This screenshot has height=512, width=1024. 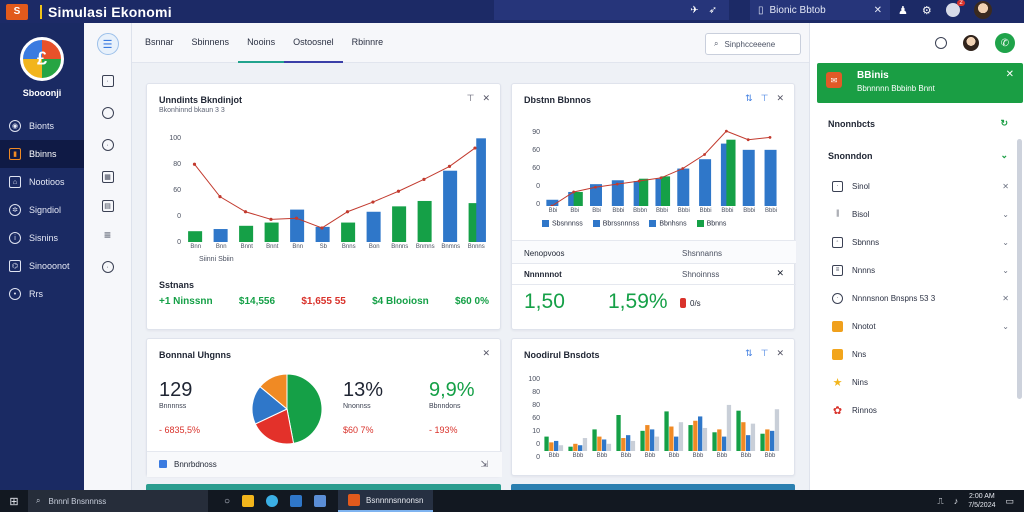 What do you see at coordinates (248, 501) in the screenshot?
I see `file-explorer-icon` at bounding box center [248, 501].